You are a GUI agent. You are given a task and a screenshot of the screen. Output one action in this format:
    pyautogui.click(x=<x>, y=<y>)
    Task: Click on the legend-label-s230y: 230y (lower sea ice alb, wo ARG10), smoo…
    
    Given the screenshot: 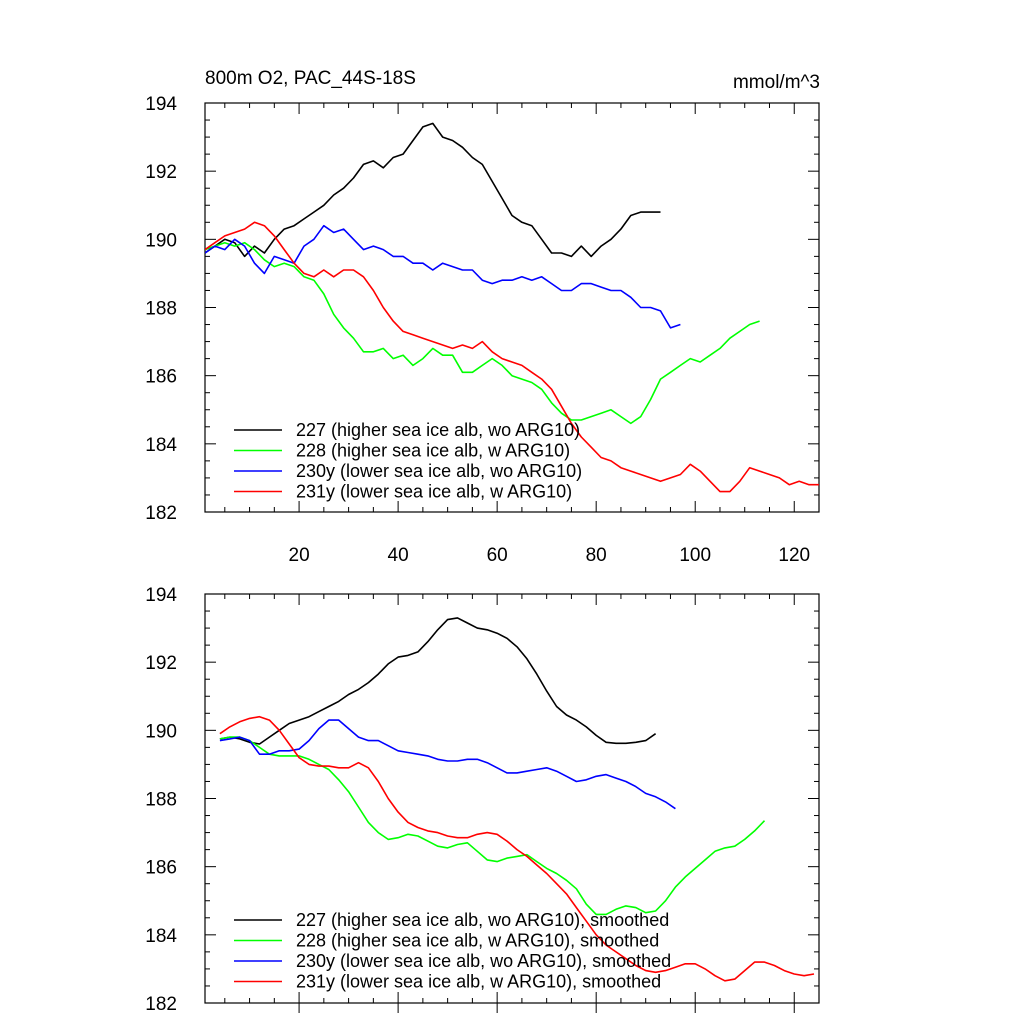 What is the action you would take?
    pyautogui.click(x=483, y=961)
    